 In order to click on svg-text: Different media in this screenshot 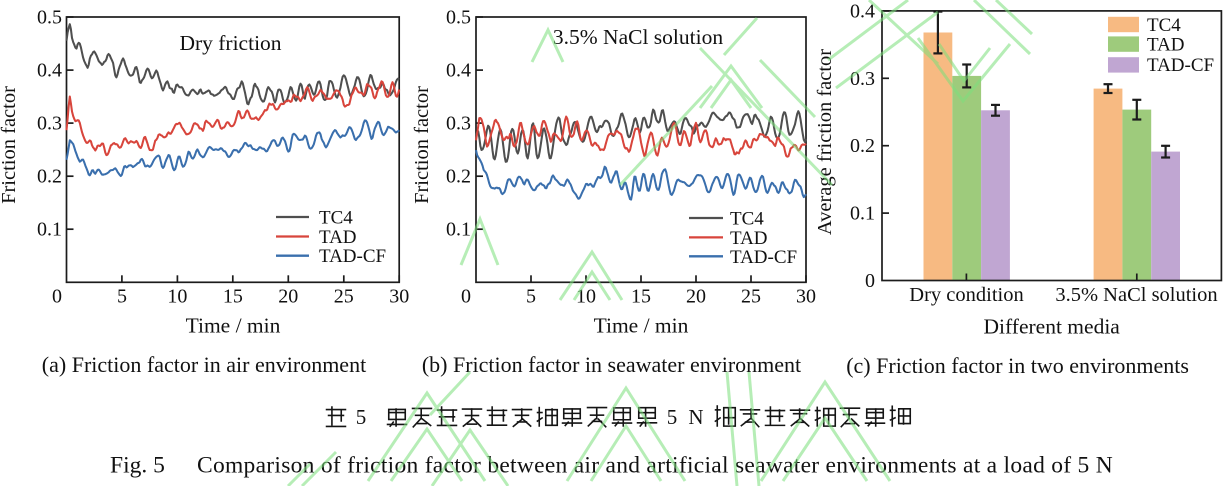, I will do `click(1052, 327)`.